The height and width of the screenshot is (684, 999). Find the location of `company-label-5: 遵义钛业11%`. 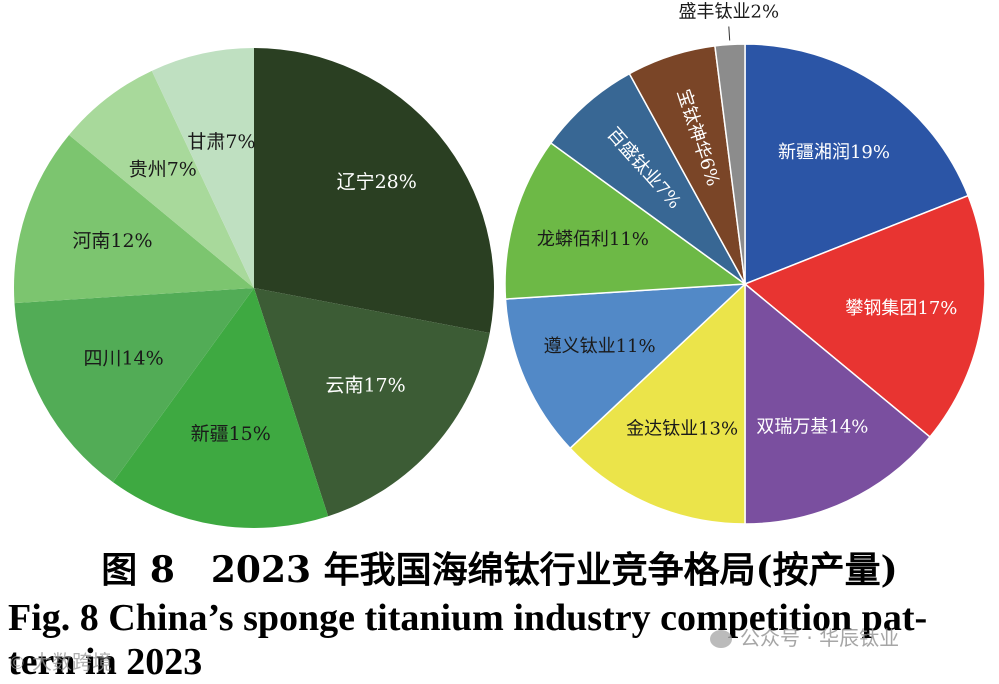

company-label-5: 遵义钛业11% is located at coordinates (600, 346).